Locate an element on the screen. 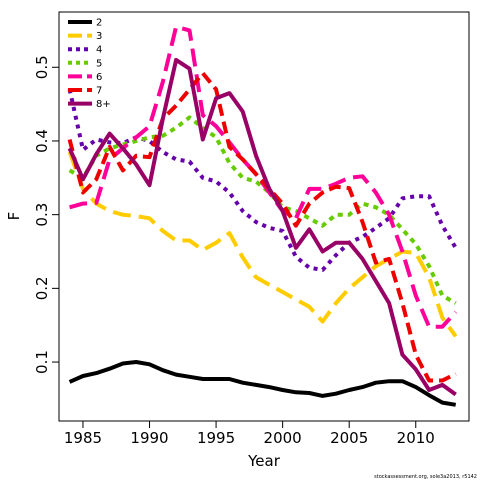 This screenshot has height=480, width=480. x-tick-label: 2010 is located at coordinates (416, 438).